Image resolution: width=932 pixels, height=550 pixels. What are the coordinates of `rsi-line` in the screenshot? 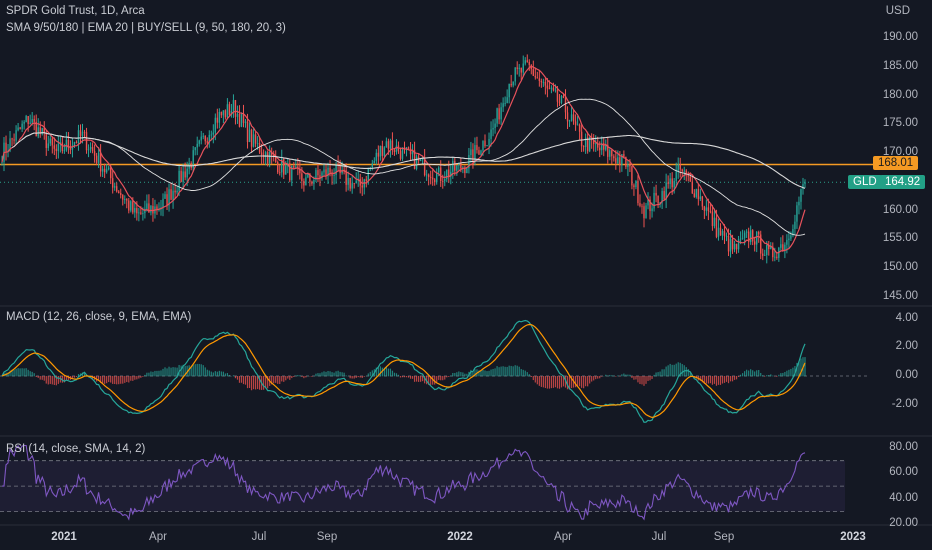 It's located at (404, 482).